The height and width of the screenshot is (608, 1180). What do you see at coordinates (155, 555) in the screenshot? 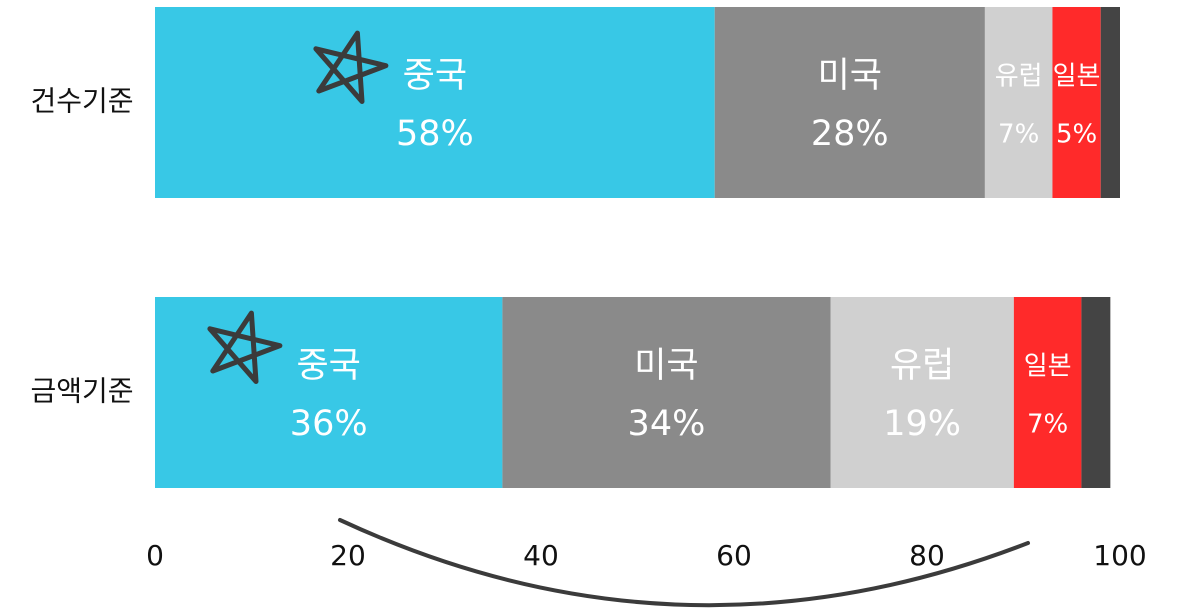
I see `x-tick-label: 0` at bounding box center [155, 555].